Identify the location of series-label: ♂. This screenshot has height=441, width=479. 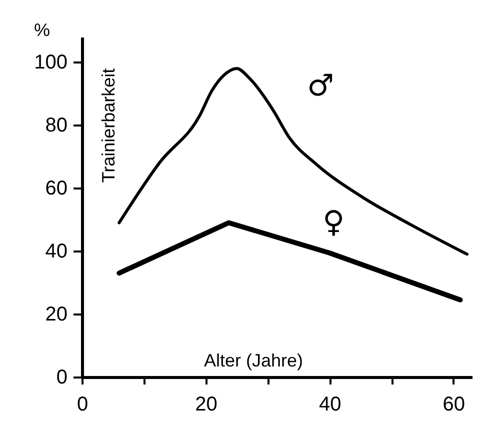
(320, 86).